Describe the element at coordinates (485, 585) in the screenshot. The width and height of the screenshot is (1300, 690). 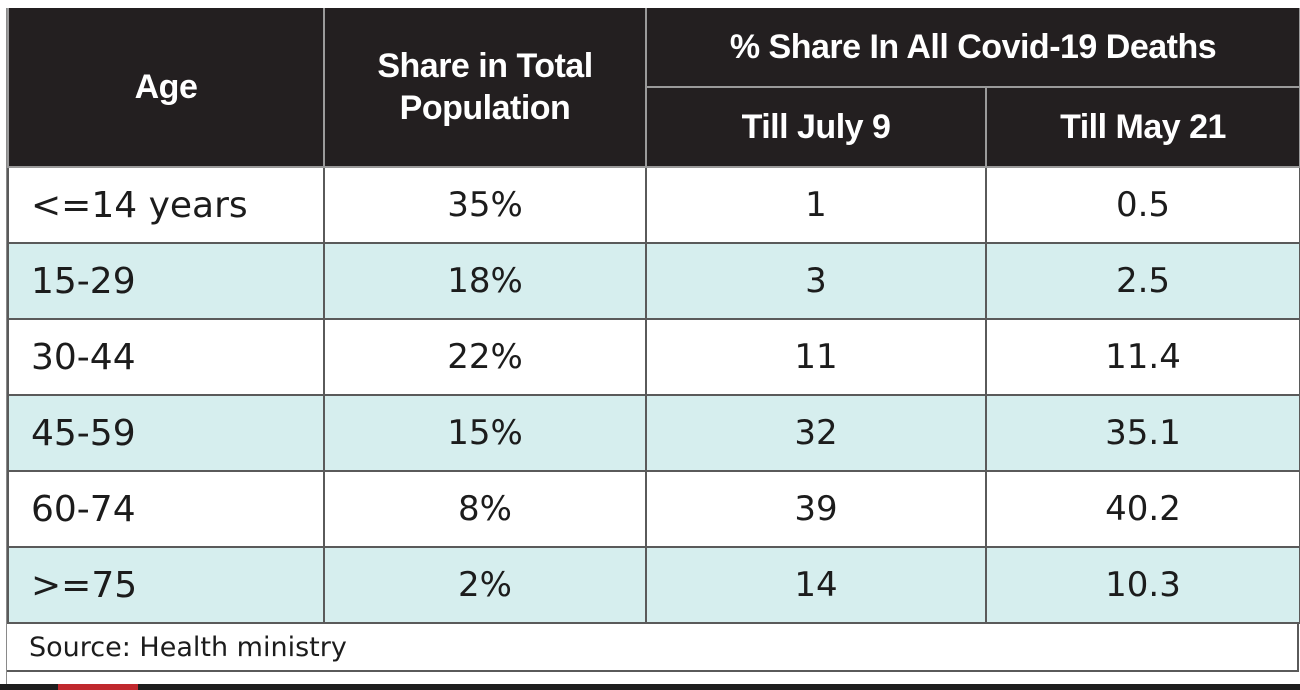
I see `cell-share: 2%` at that location.